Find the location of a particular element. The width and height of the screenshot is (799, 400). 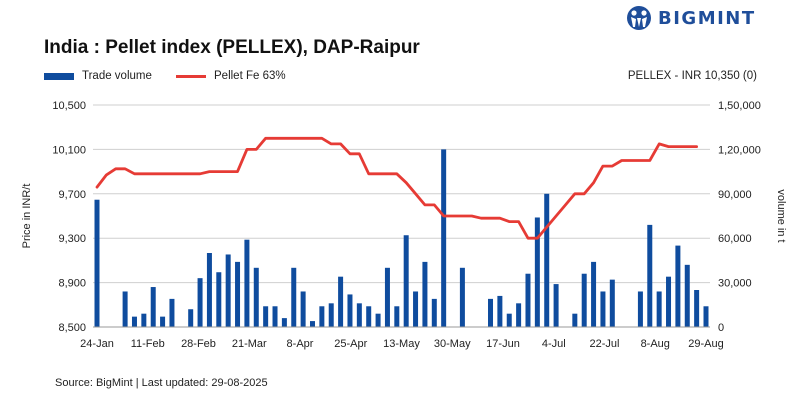

y2-tick-label: 90,000 is located at coordinates (735, 195).